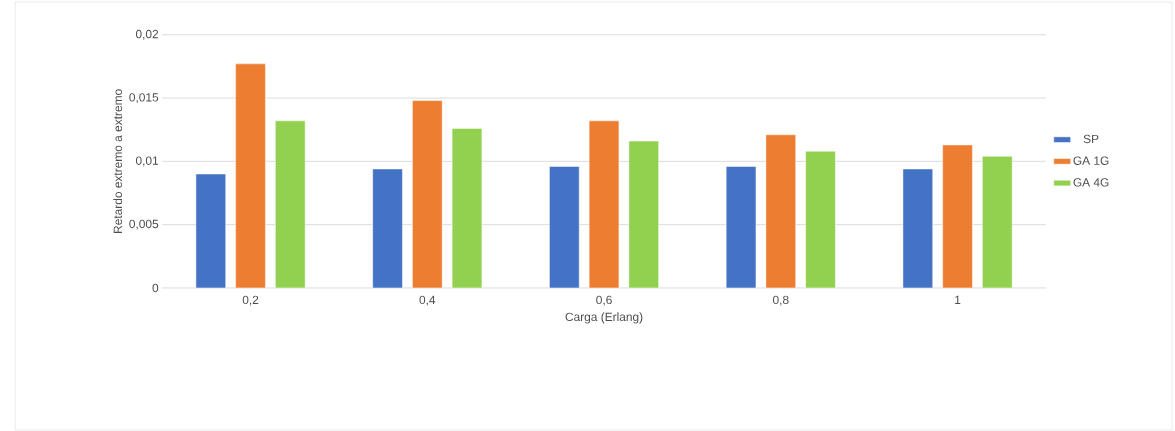  What do you see at coordinates (780, 300) in the screenshot?
I see `x-tick-label: 0,8` at bounding box center [780, 300].